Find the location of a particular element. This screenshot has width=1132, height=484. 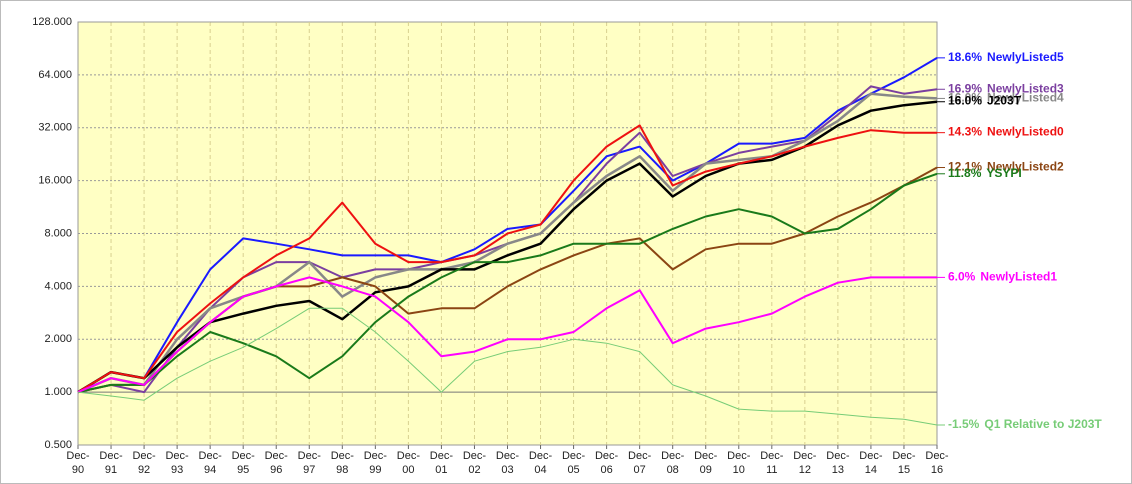

x-tick-label: Dec-96 is located at coordinates (277, 463).